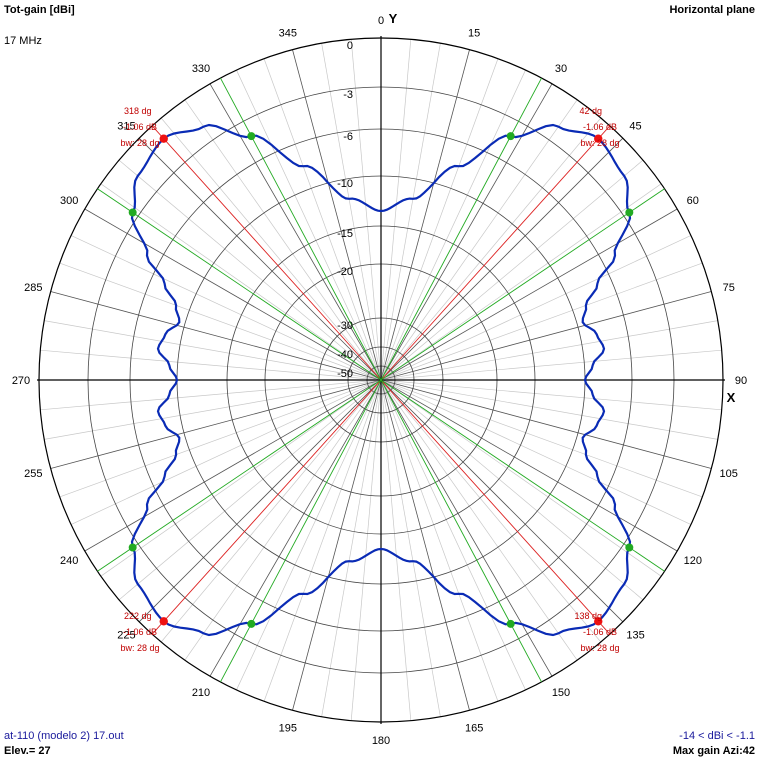 Image resolution: width=761 pixels, height=761 pixels. Describe the element at coordinates (64, 736) in the screenshot. I see `file-label: at-110 (modelo 2) 17.out` at that location.